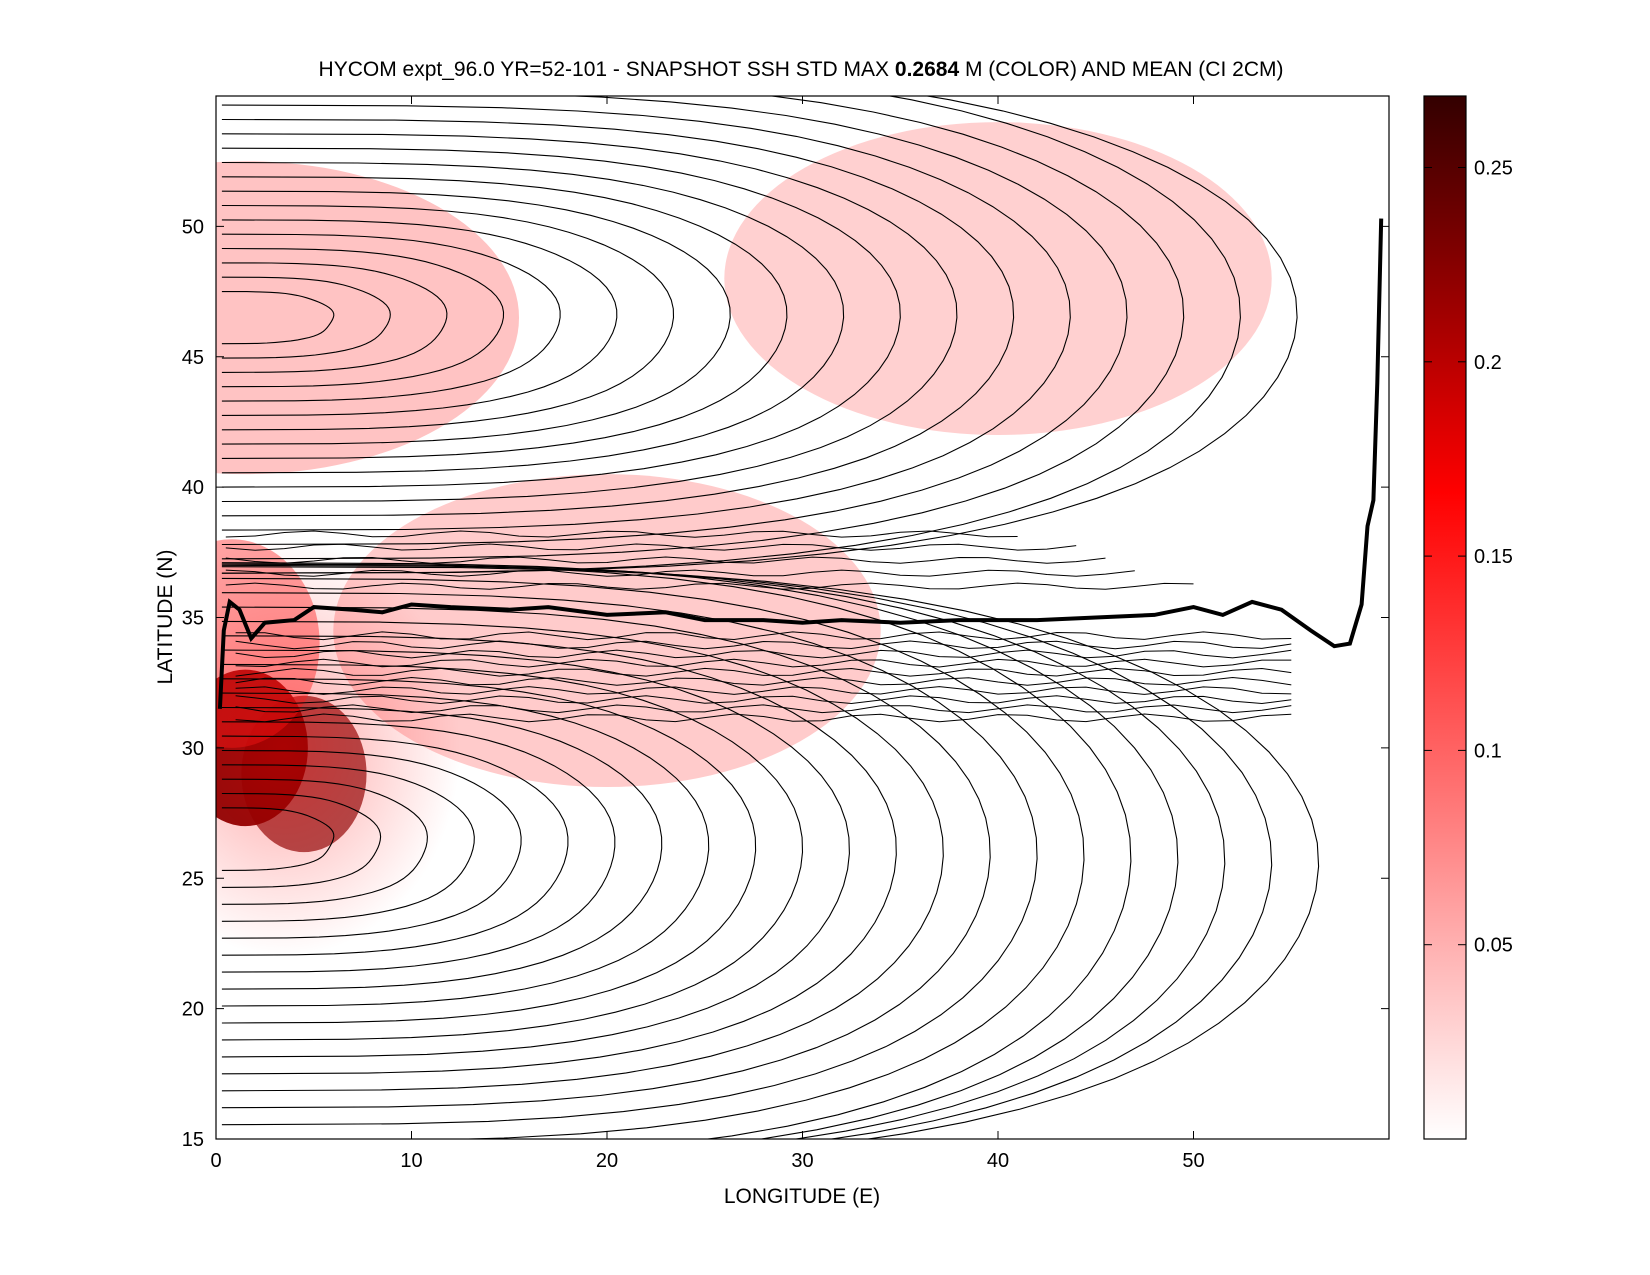  What do you see at coordinates (802, 1161) in the screenshot?
I see `x-tick-label: 30` at bounding box center [802, 1161].